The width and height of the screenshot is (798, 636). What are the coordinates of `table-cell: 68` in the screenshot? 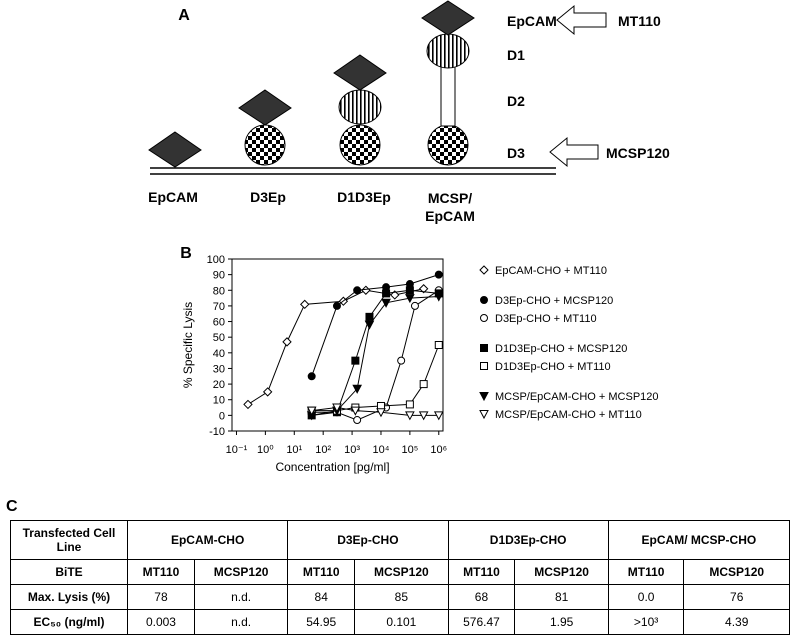 It's located at (481, 597).